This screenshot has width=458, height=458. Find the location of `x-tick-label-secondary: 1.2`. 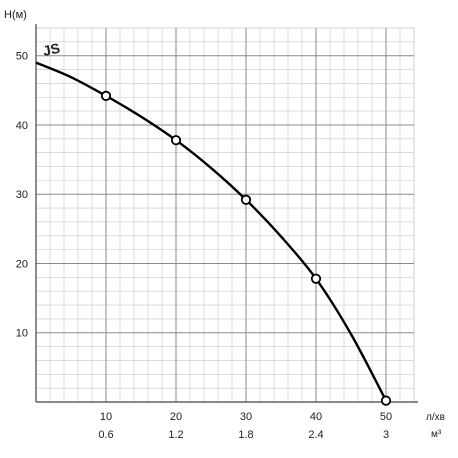

x-tick-label-secondary: 1.2 is located at coordinates (175, 435).